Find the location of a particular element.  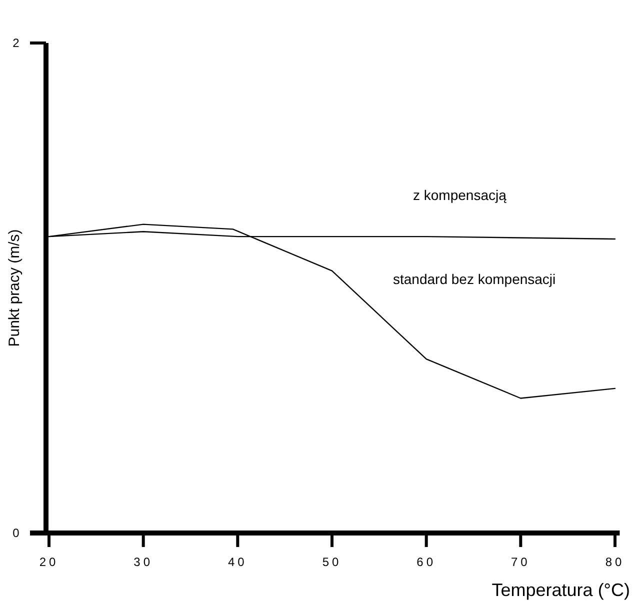

x-tick-label: 50 is located at coordinates (332, 562).